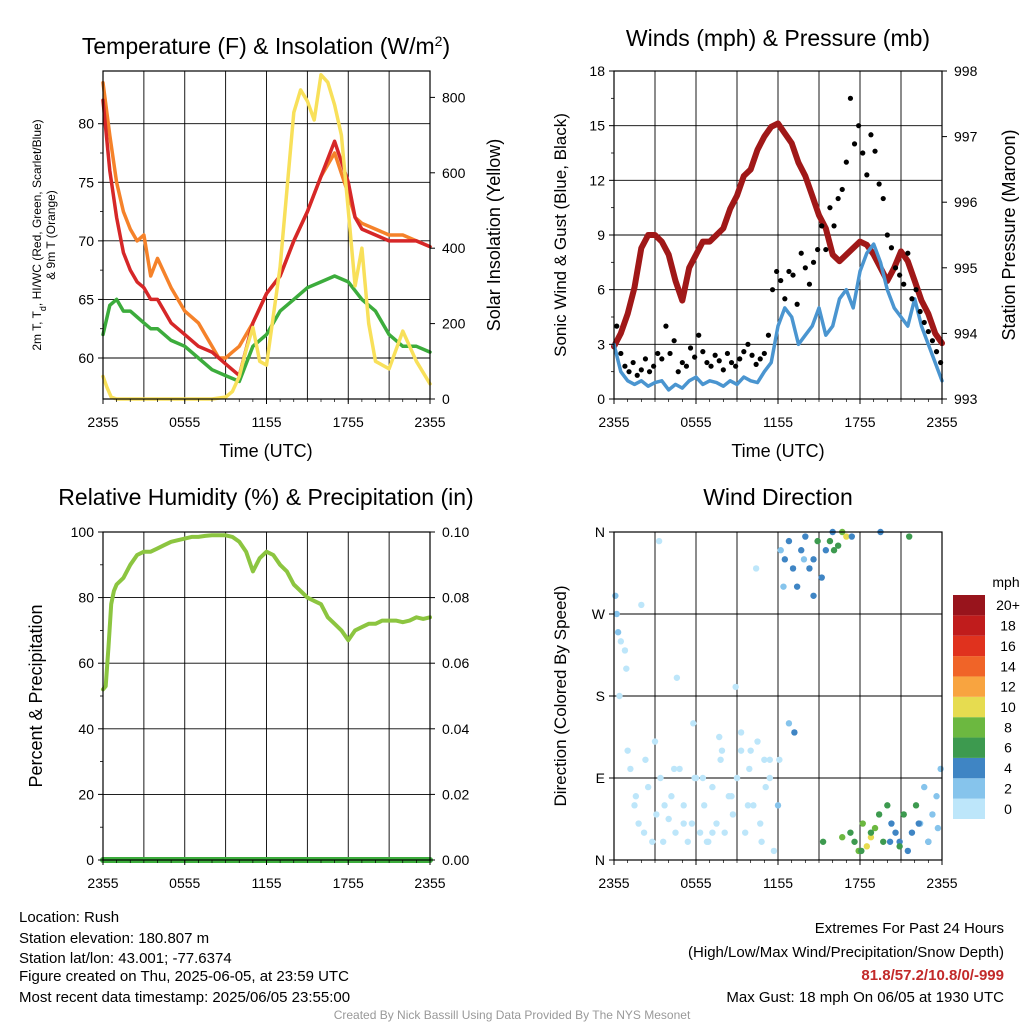 The width and height of the screenshot is (1024, 1024). What do you see at coordinates (1008, 666) in the screenshot?
I see `colorbar-label: 14` at bounding box center [1008, 666].